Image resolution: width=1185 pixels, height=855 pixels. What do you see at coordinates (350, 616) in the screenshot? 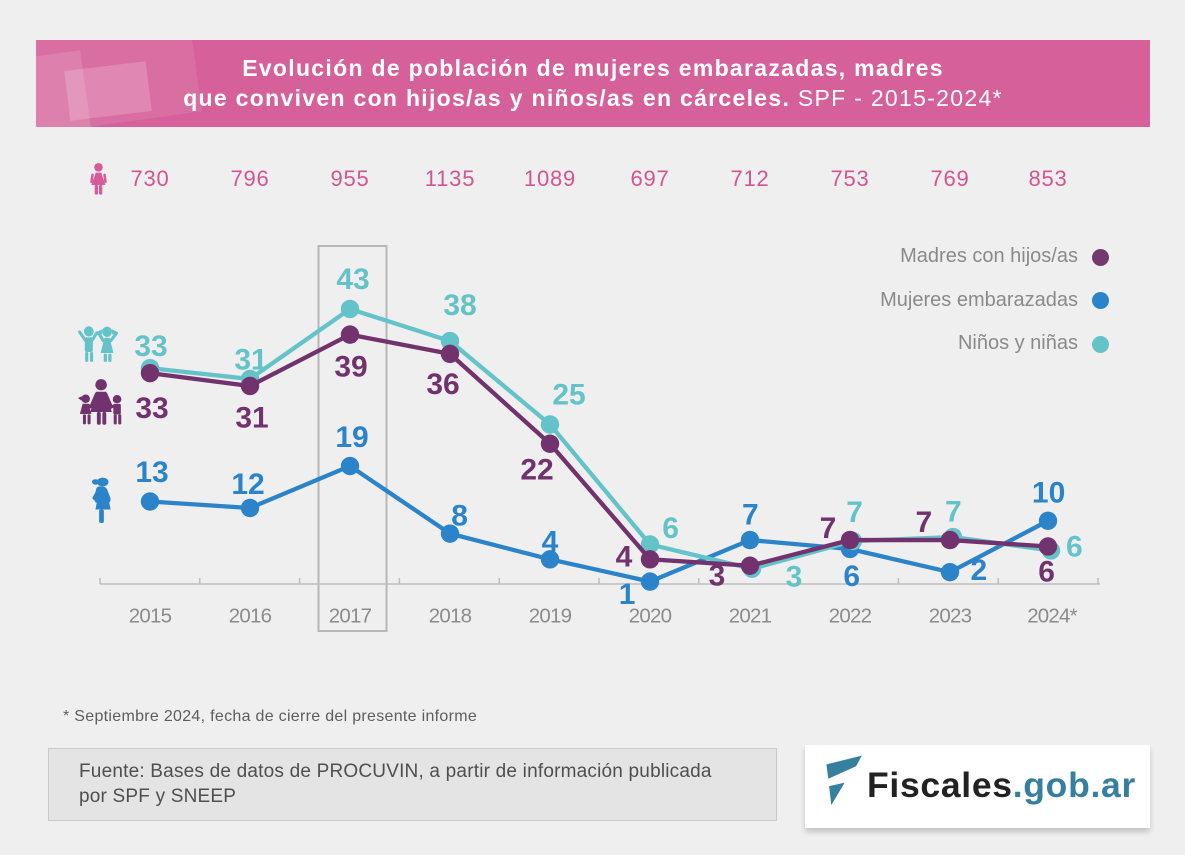
I see `svg-text: 2017` at bounding box center [350, 616].